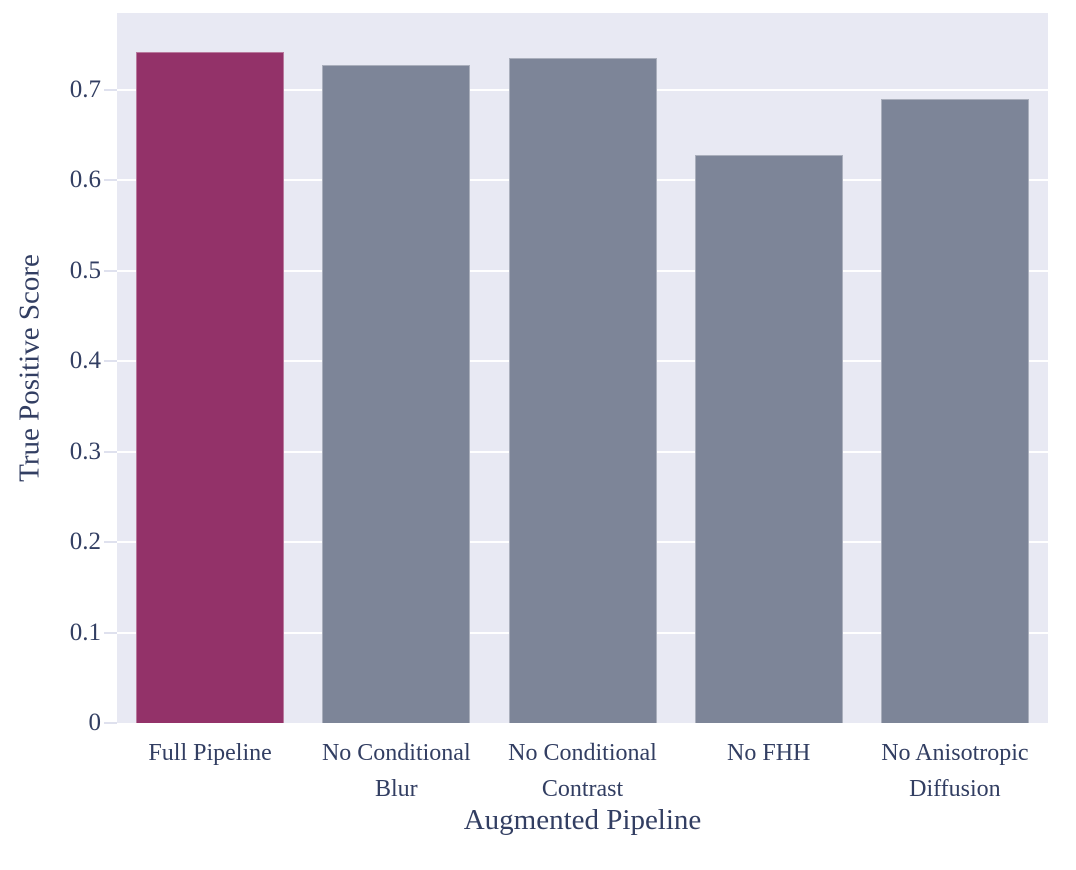  I want to click on bar-no-fhh, so click(768, 439).